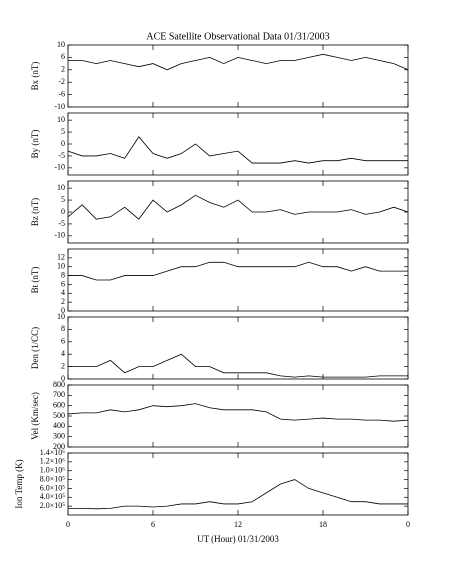 The width and height of the screenshot is (453, 566). I want to click on y-tick-label: 6.0×10⁵, so click(53, 487).